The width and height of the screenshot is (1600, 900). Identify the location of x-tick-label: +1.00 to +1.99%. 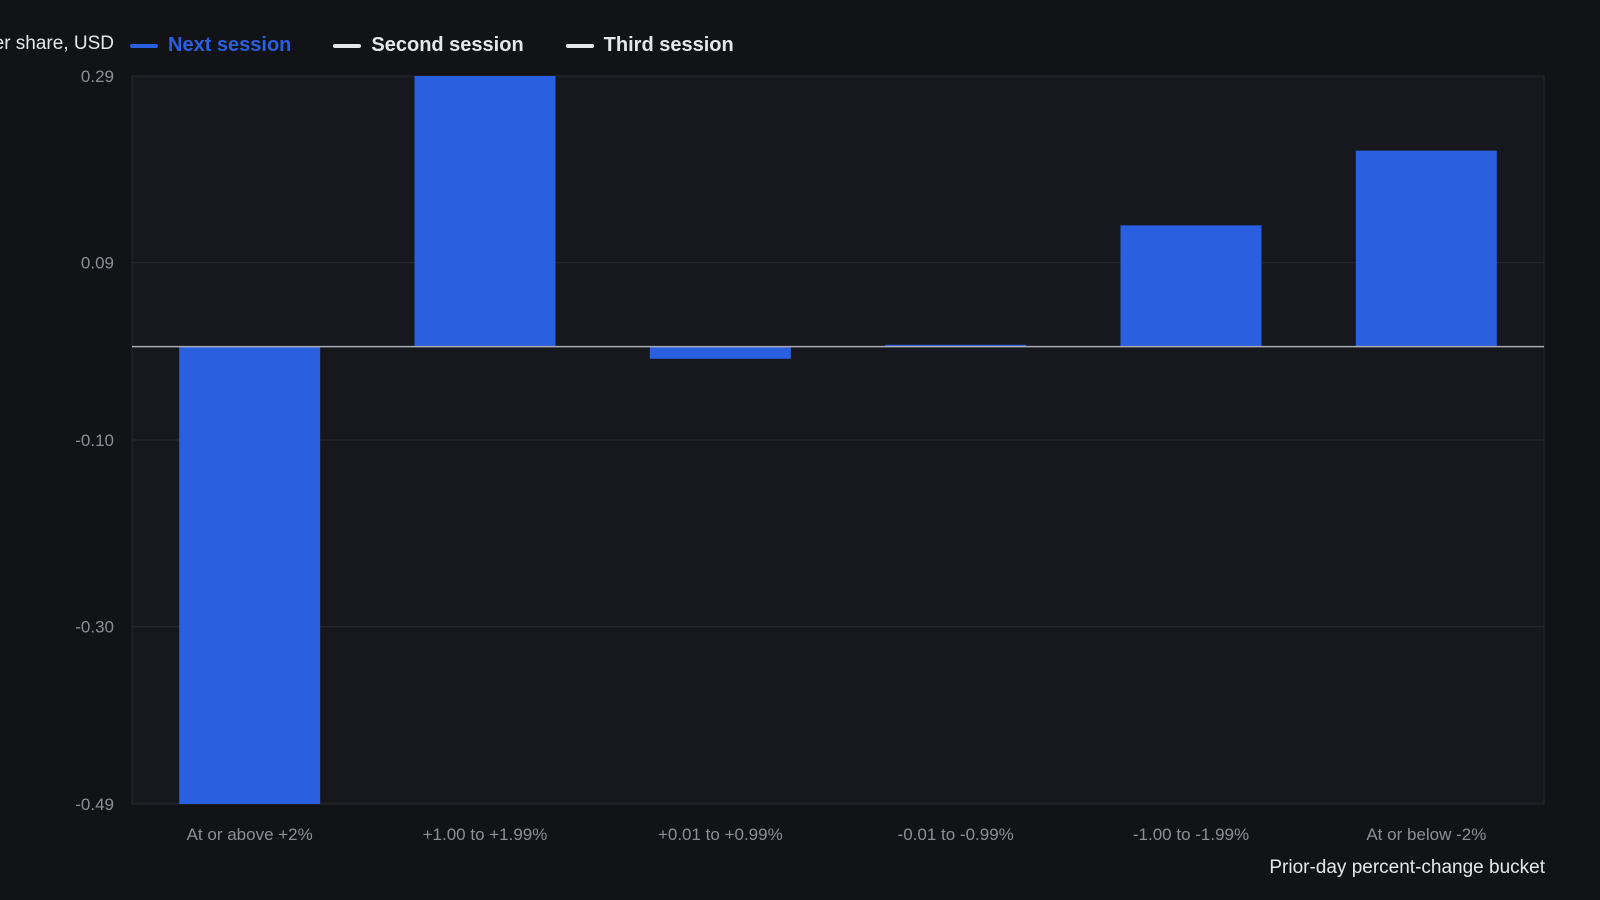
(485, 834).